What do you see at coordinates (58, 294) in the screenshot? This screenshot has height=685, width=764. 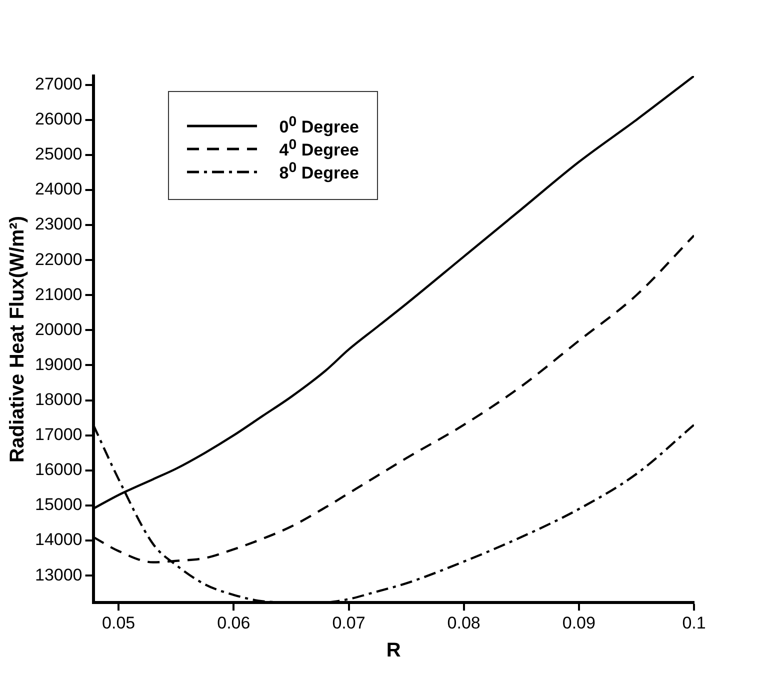 I see `y-tick-label: 21000` at bounding box center [58, 294].